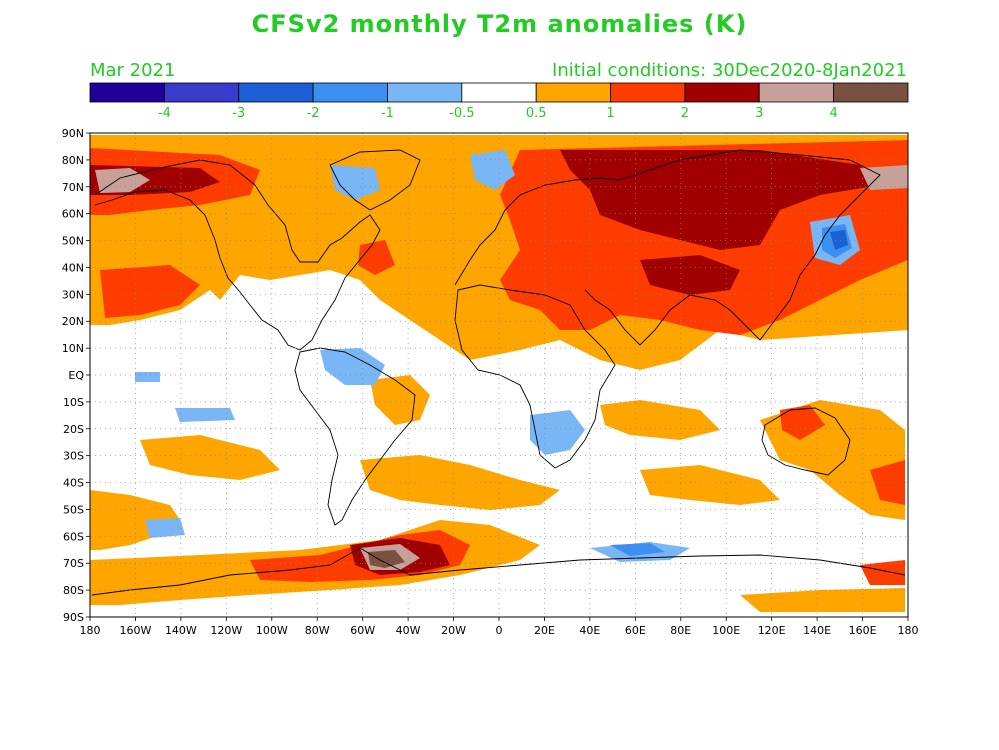 This screenshot has width=999, height=750. What do you see at coordinates (535, 376) in the screenshot?
I see `africa-coast` at bounding box center [535, 376].